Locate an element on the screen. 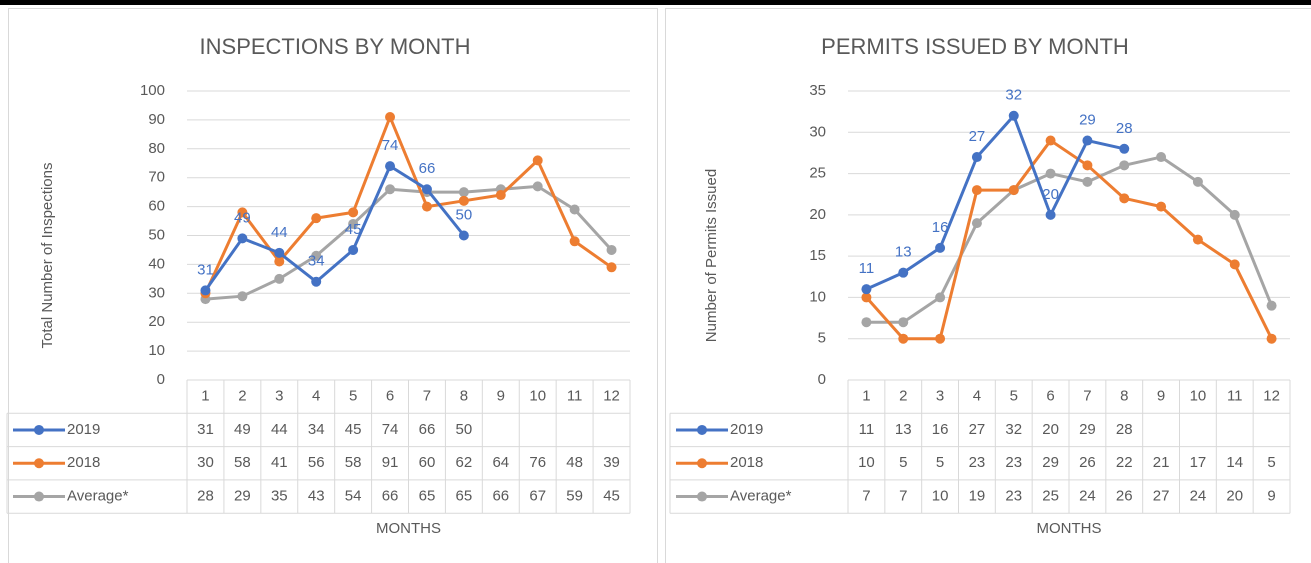 The image size is (1311, 563). table-cell: 49 is located at coordinates (242, 429).